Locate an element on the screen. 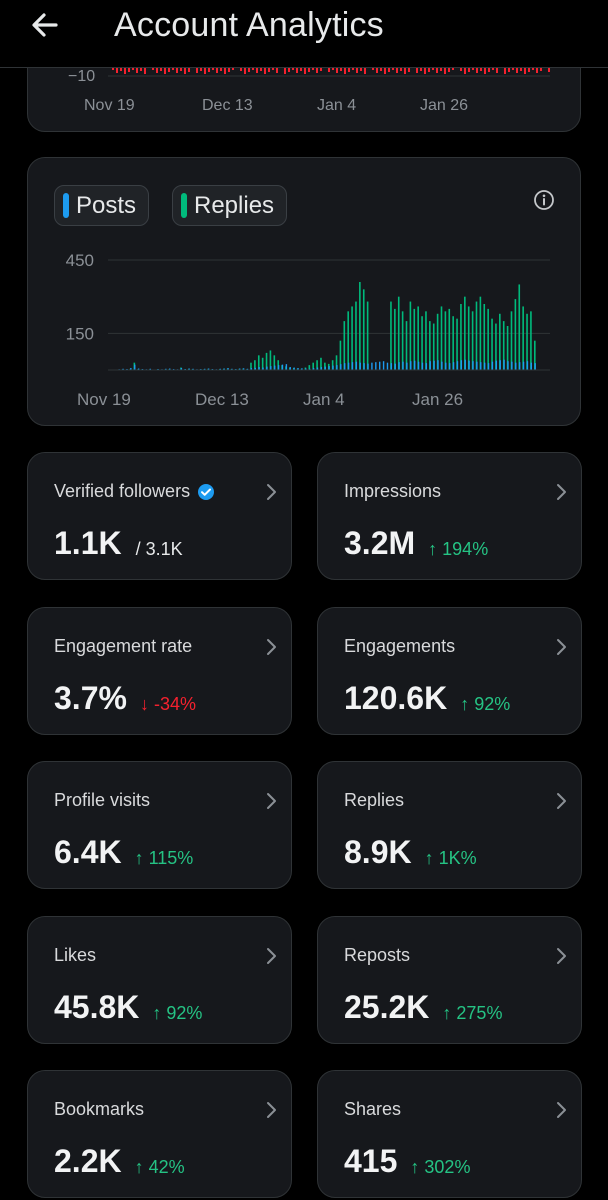 This screenshot has width=608, height=1200. stat-label: Verified followers is located at coordinates (134, 491).